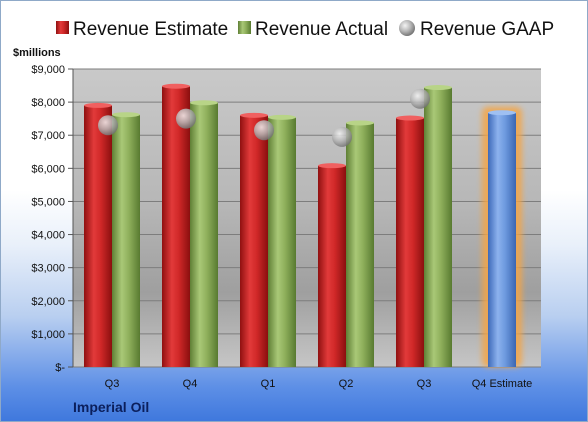  I want to click on x-category-label: Q2, so click(346, 384).